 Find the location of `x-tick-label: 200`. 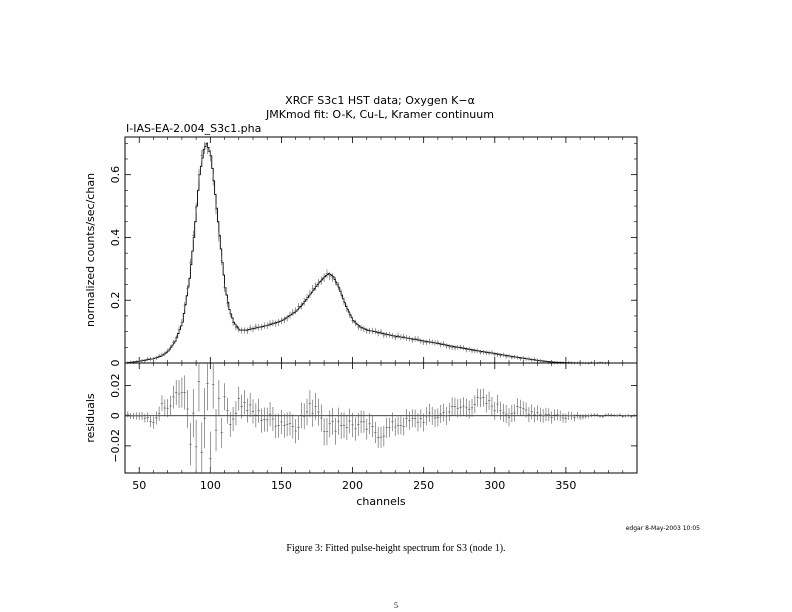

x-tick-label: 200 is located at coordinates (352, 485).